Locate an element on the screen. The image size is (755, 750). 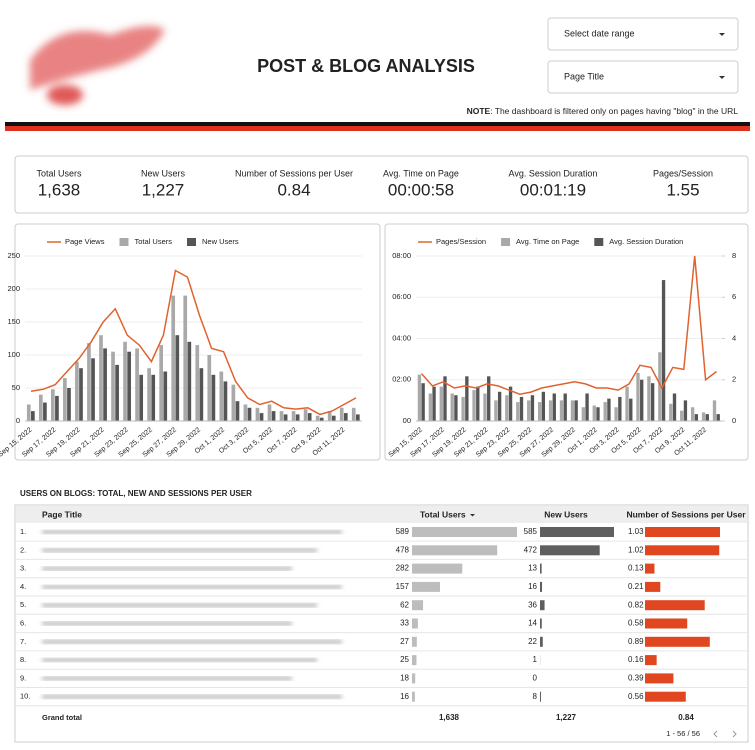
y-tick-label: 04:00 is located at coordinates (401, 337).